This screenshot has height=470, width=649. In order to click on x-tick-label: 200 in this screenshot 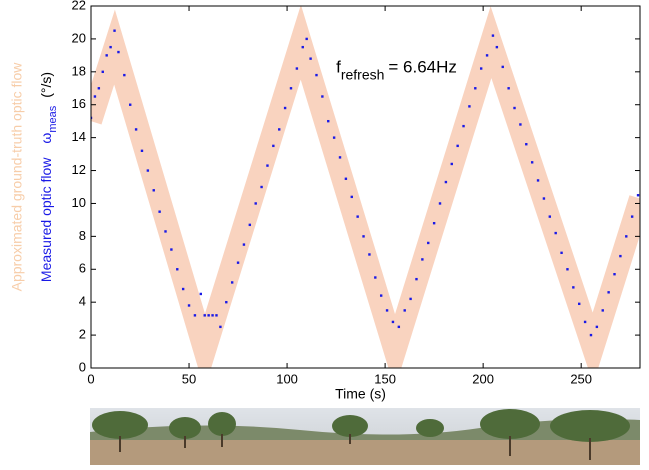, I will do `click(483, 378)`.